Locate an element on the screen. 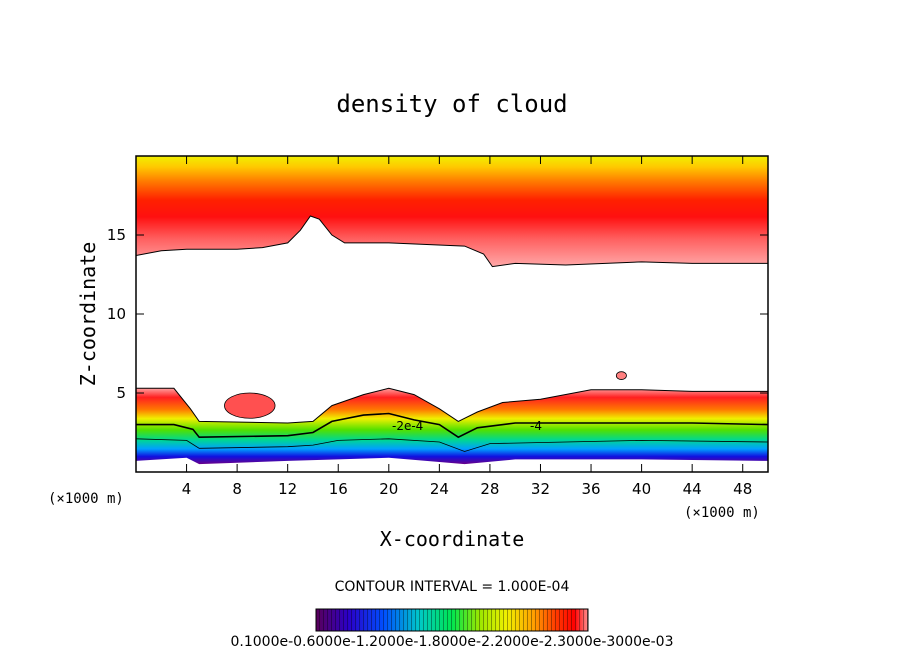 Image resolution: width=904 pixels, height=654 pixels. x-unit-right: (×1000 m) is located at coordinates (722, 513).